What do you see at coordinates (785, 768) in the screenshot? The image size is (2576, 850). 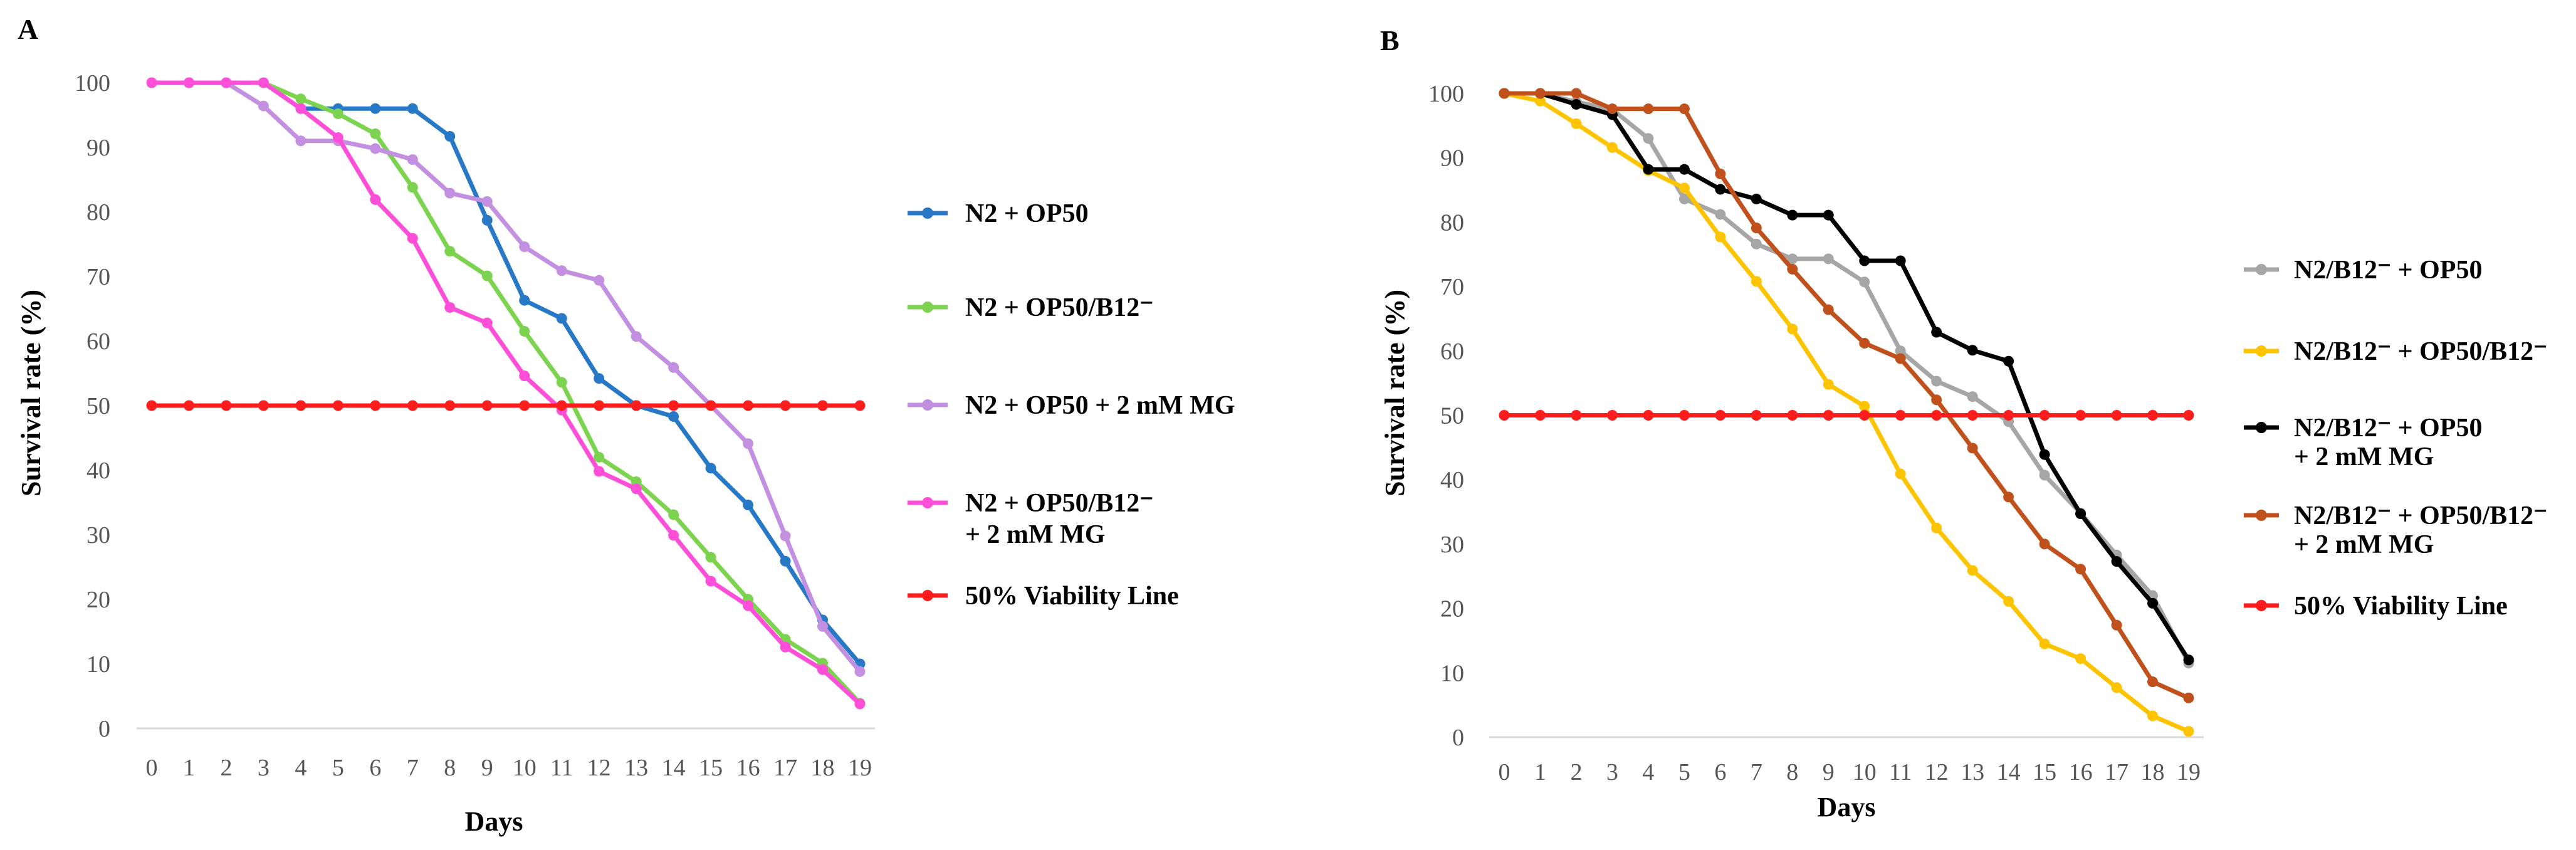 I see `panel-a-x-tick-label: 17` at bounding box center [785, 768].